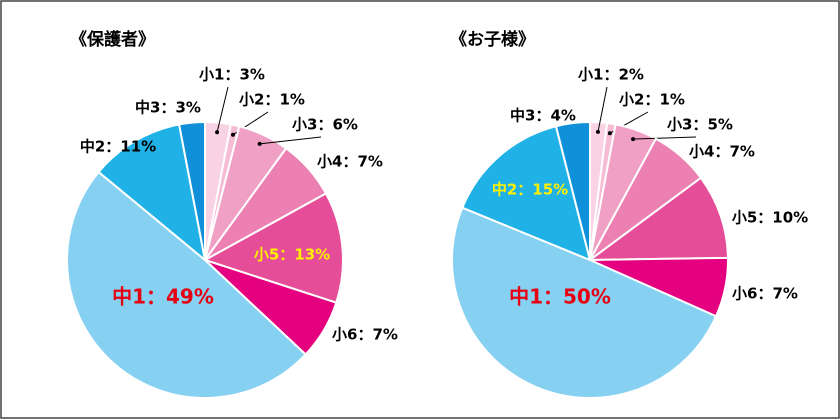 The image size is (840, 419). What do you see at coordinates (118, 147) in the screenshot?
I see `data-label: 中2：11%` at bounding box center [118, 147].